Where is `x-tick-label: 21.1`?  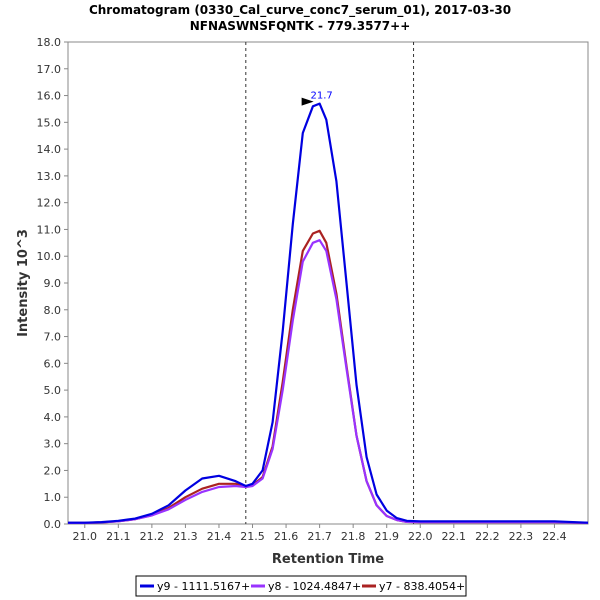 x-tick-label: 21.1 is located at coordinates (118, 536).